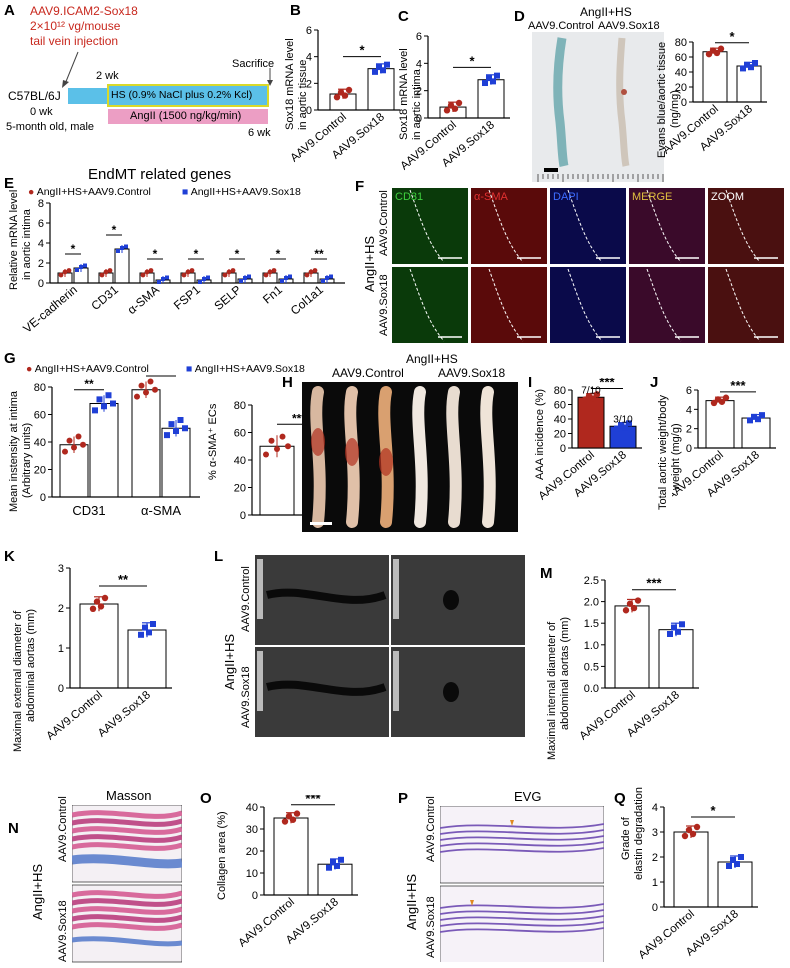 This screenshot has height=968, width=790. What do you see at coordinates (290, 84) in the screenshot?
I see `chart-b-ylabel-1: Sox18 mRNA level` at bounding box center [290, 84].